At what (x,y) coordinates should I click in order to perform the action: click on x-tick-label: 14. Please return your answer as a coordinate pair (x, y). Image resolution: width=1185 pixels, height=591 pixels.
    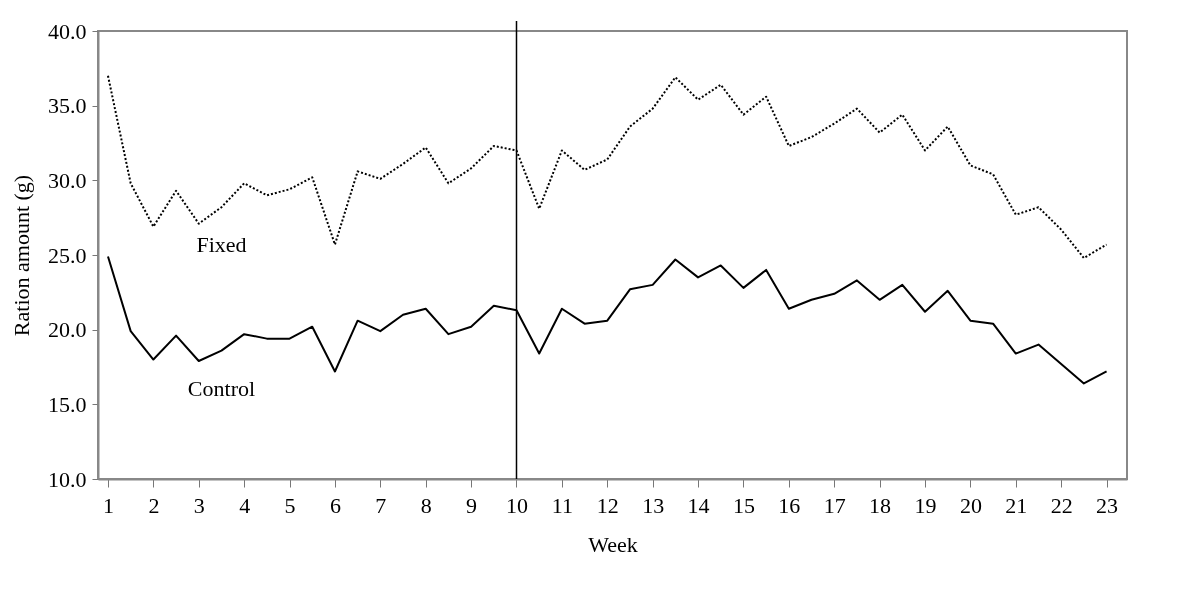
    Looking at the image, I should click on (698, 505).